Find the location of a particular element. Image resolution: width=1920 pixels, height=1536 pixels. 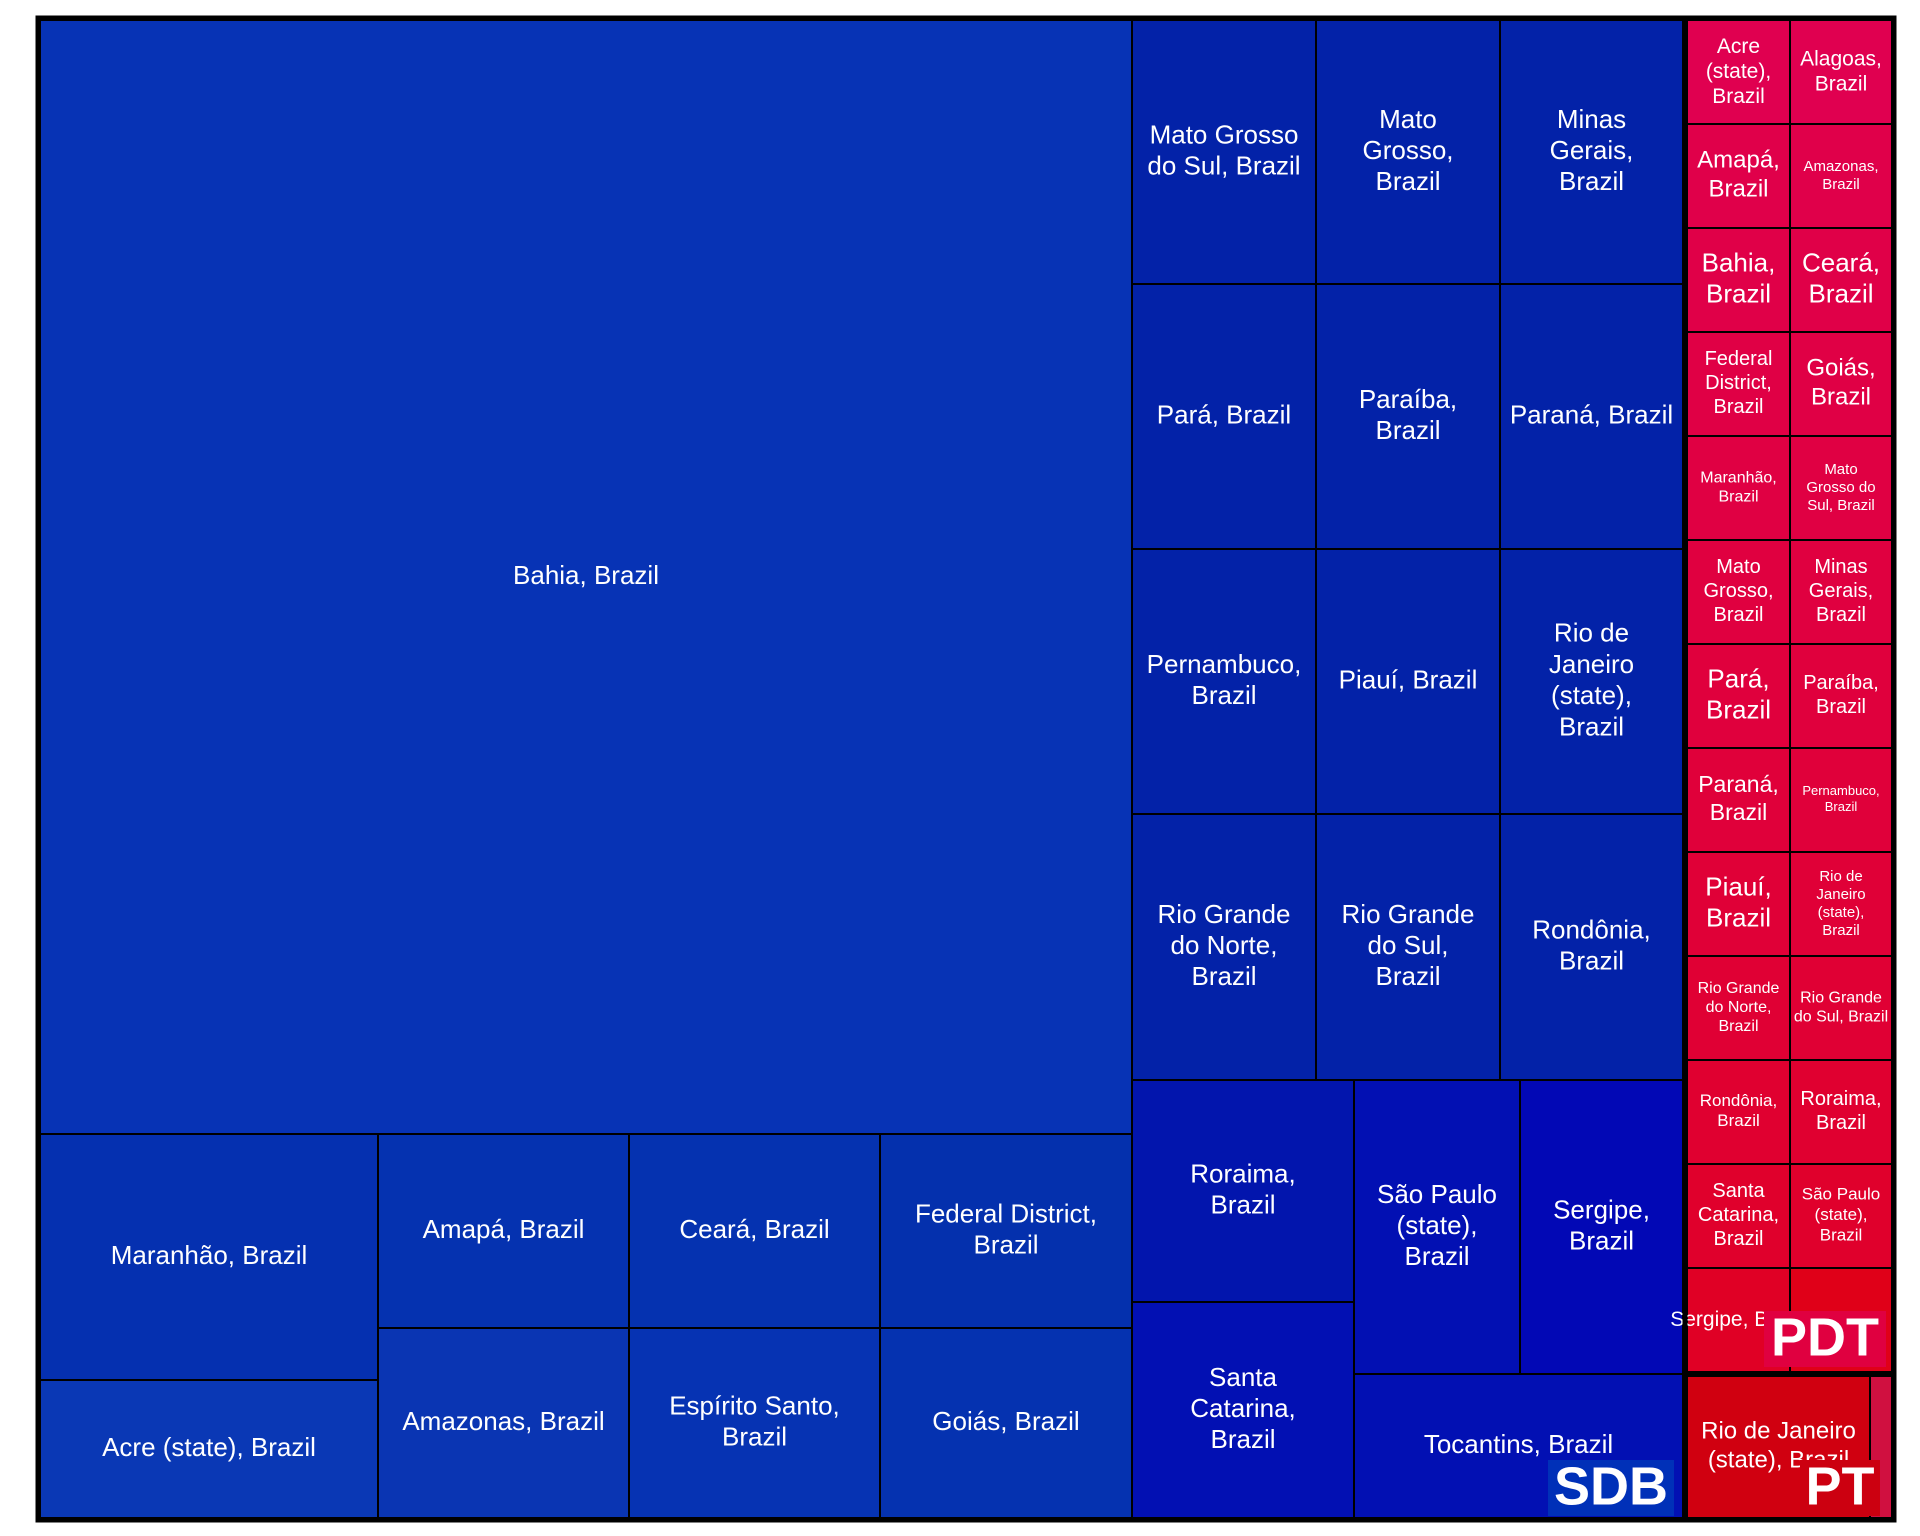

group-label-bg-pdt is located at coordinates (1825, 1339).